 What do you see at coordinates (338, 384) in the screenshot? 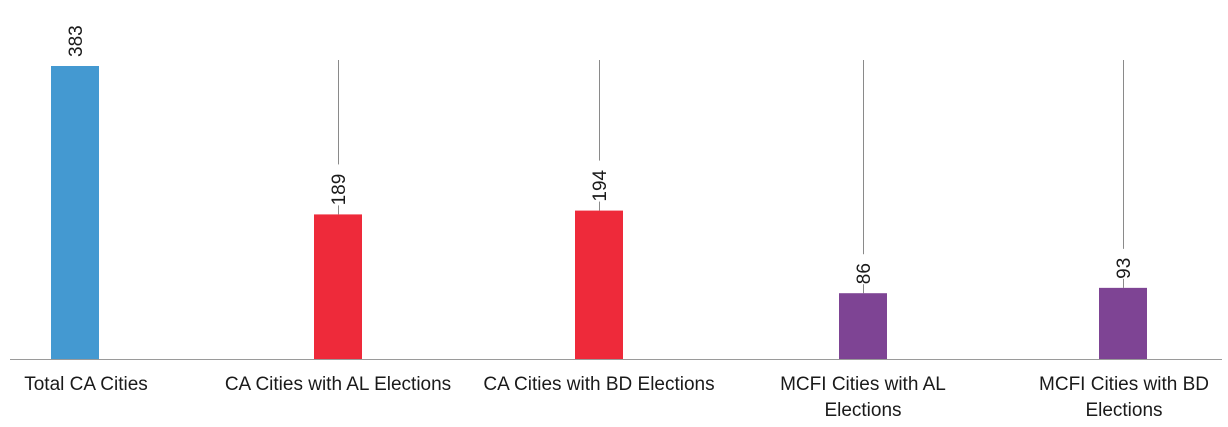
I see `x-tick-label-ca-cities-al: CA Cities with AL Elections` at bounding box center [338, 384].